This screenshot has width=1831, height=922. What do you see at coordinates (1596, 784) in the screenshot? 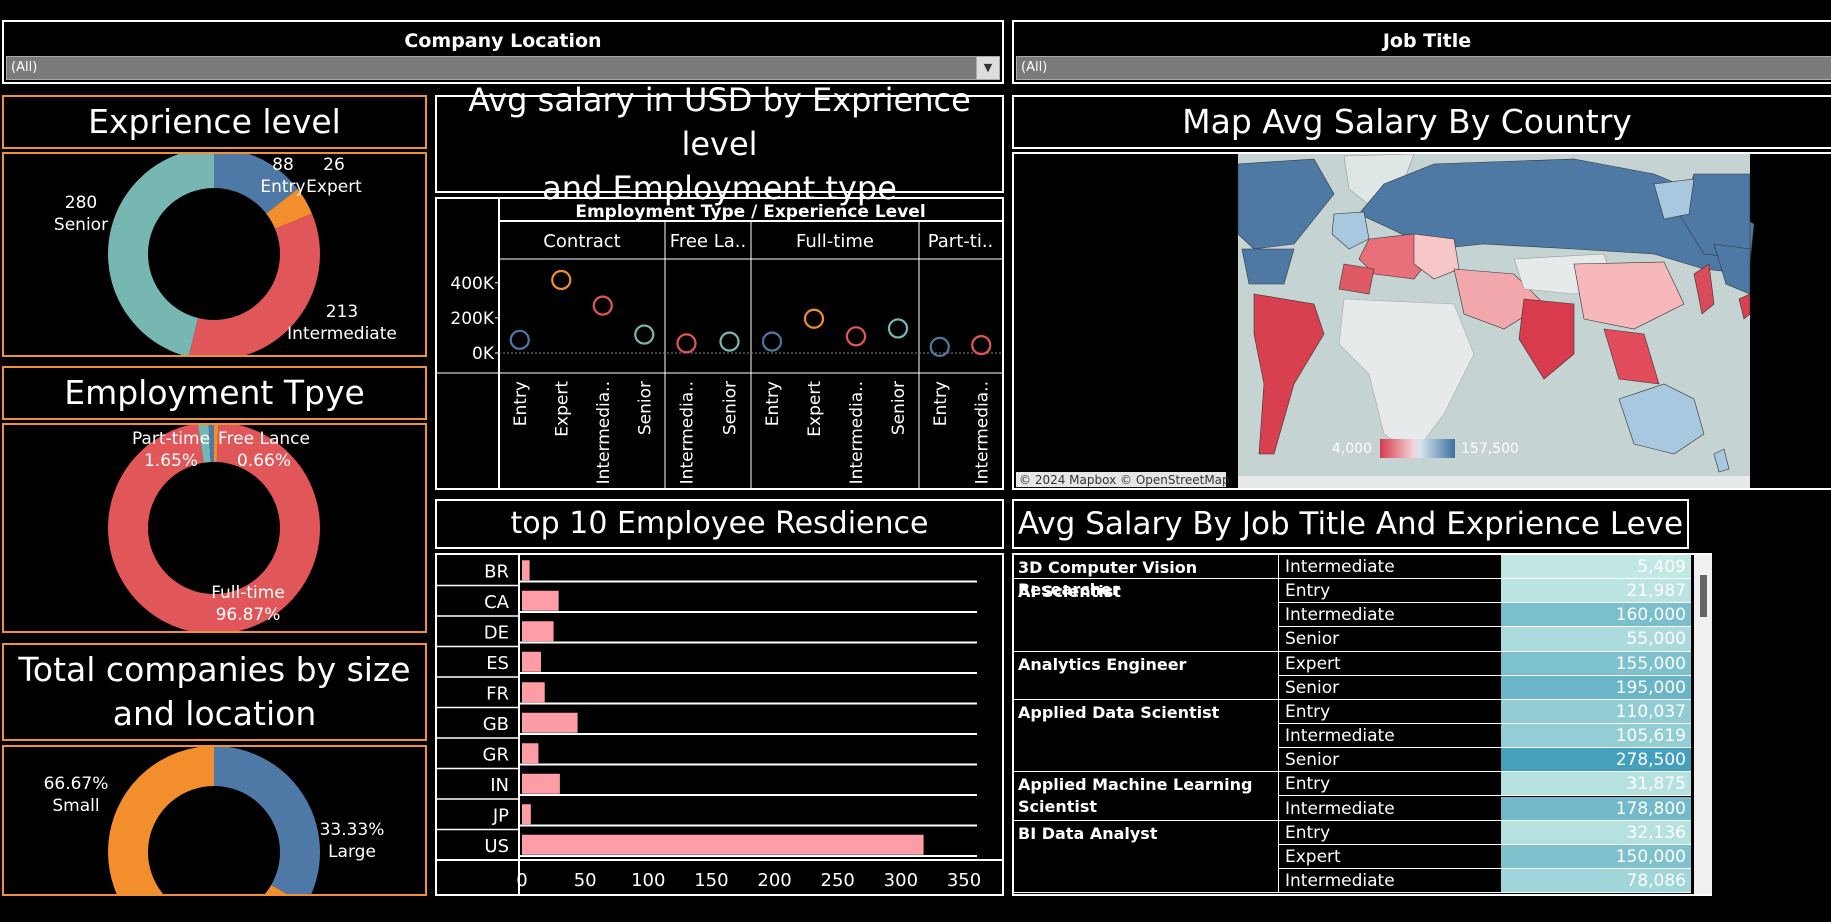
I see `avg-salary-cell: 31,875` at bounding box center [1596, 784].